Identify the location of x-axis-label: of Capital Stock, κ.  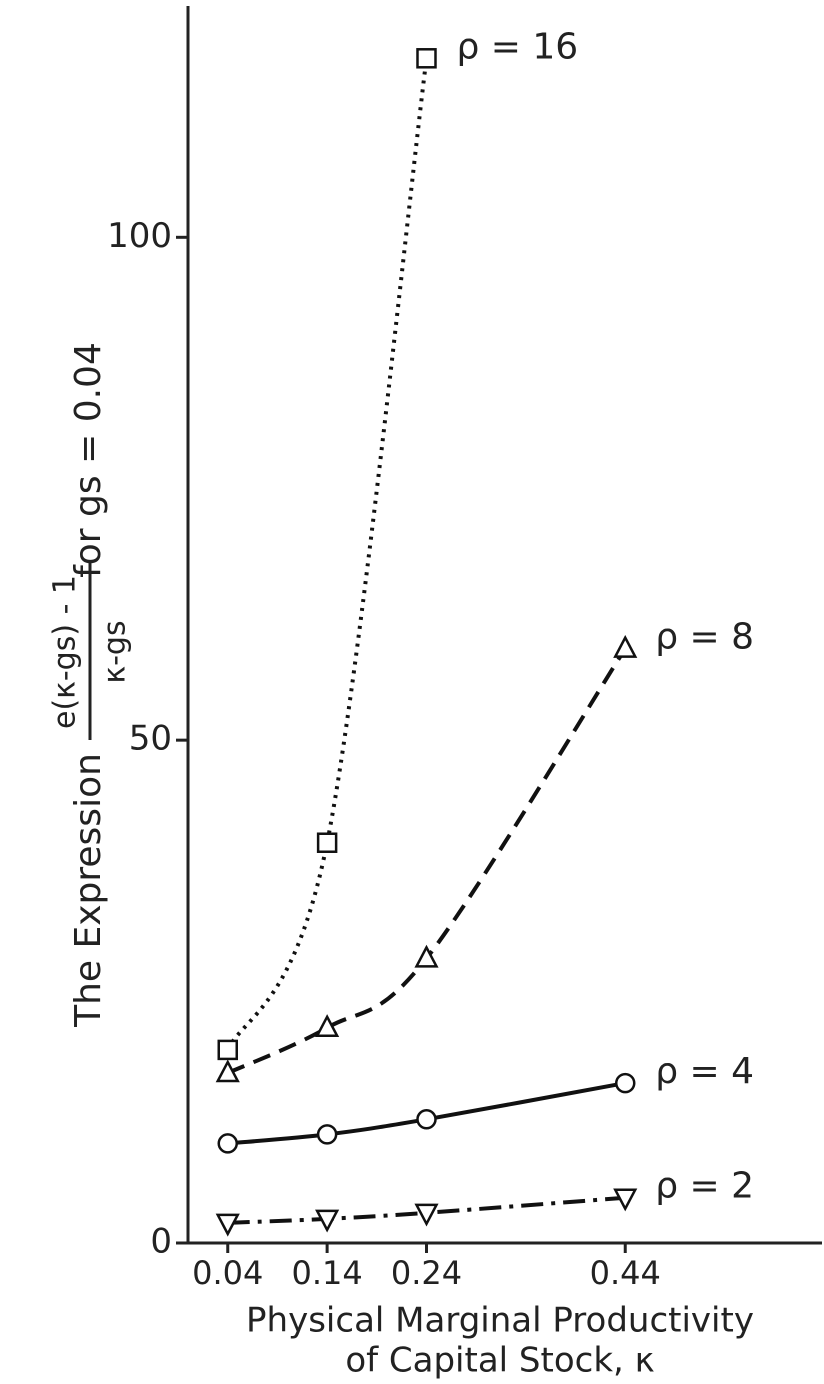
(499, 1361).